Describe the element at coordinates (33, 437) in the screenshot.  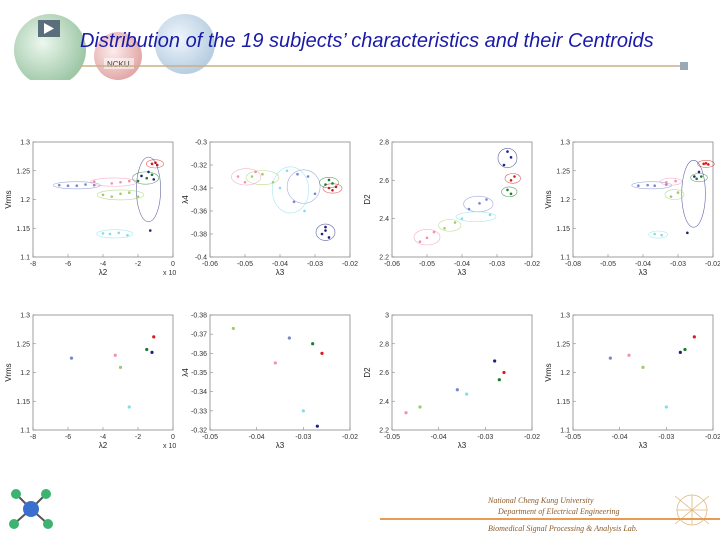
I see `x-tick-label: -8` at that location.